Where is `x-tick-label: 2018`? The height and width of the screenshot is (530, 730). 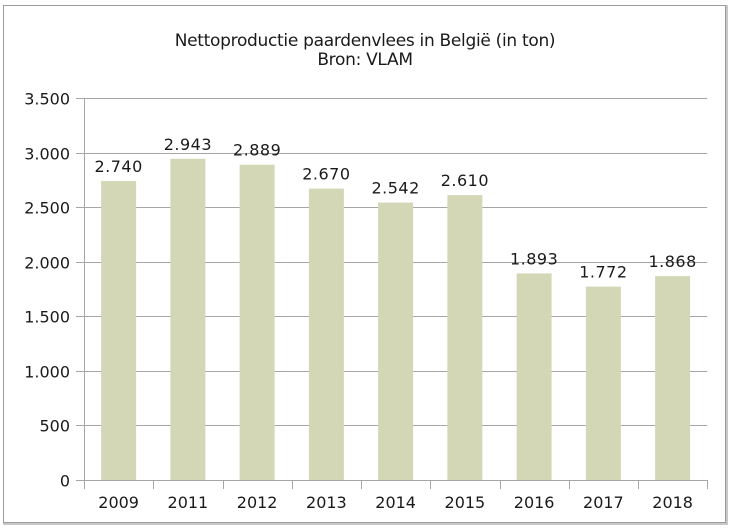
x-tick-label: 2018 is located at coordinates (672, 502).